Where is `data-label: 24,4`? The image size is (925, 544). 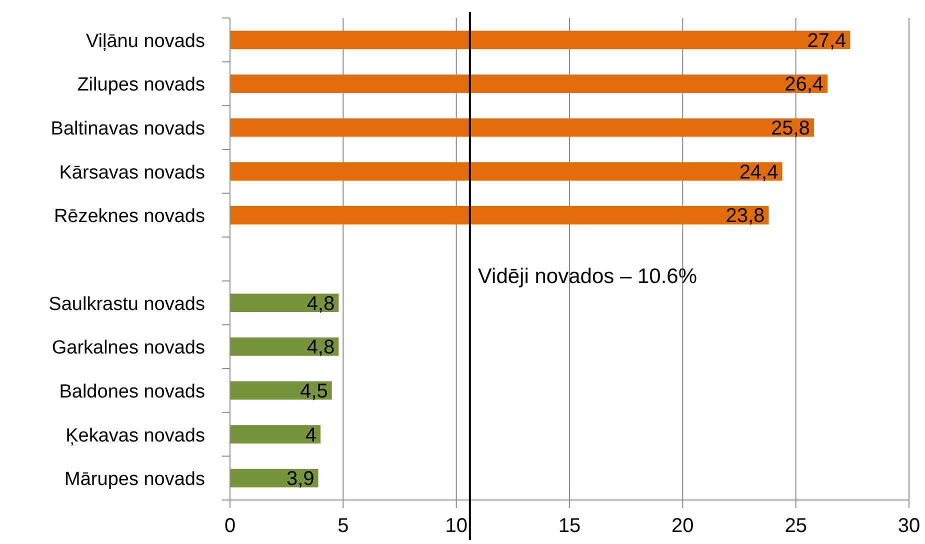
data-label: 24,4 is located at coordinates (758, 172).